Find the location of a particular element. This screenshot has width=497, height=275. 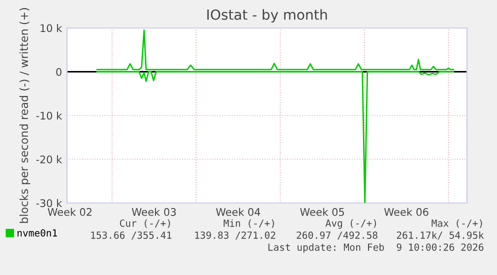

text: 260.97 /492.58 is located at coordinates (337, 235).